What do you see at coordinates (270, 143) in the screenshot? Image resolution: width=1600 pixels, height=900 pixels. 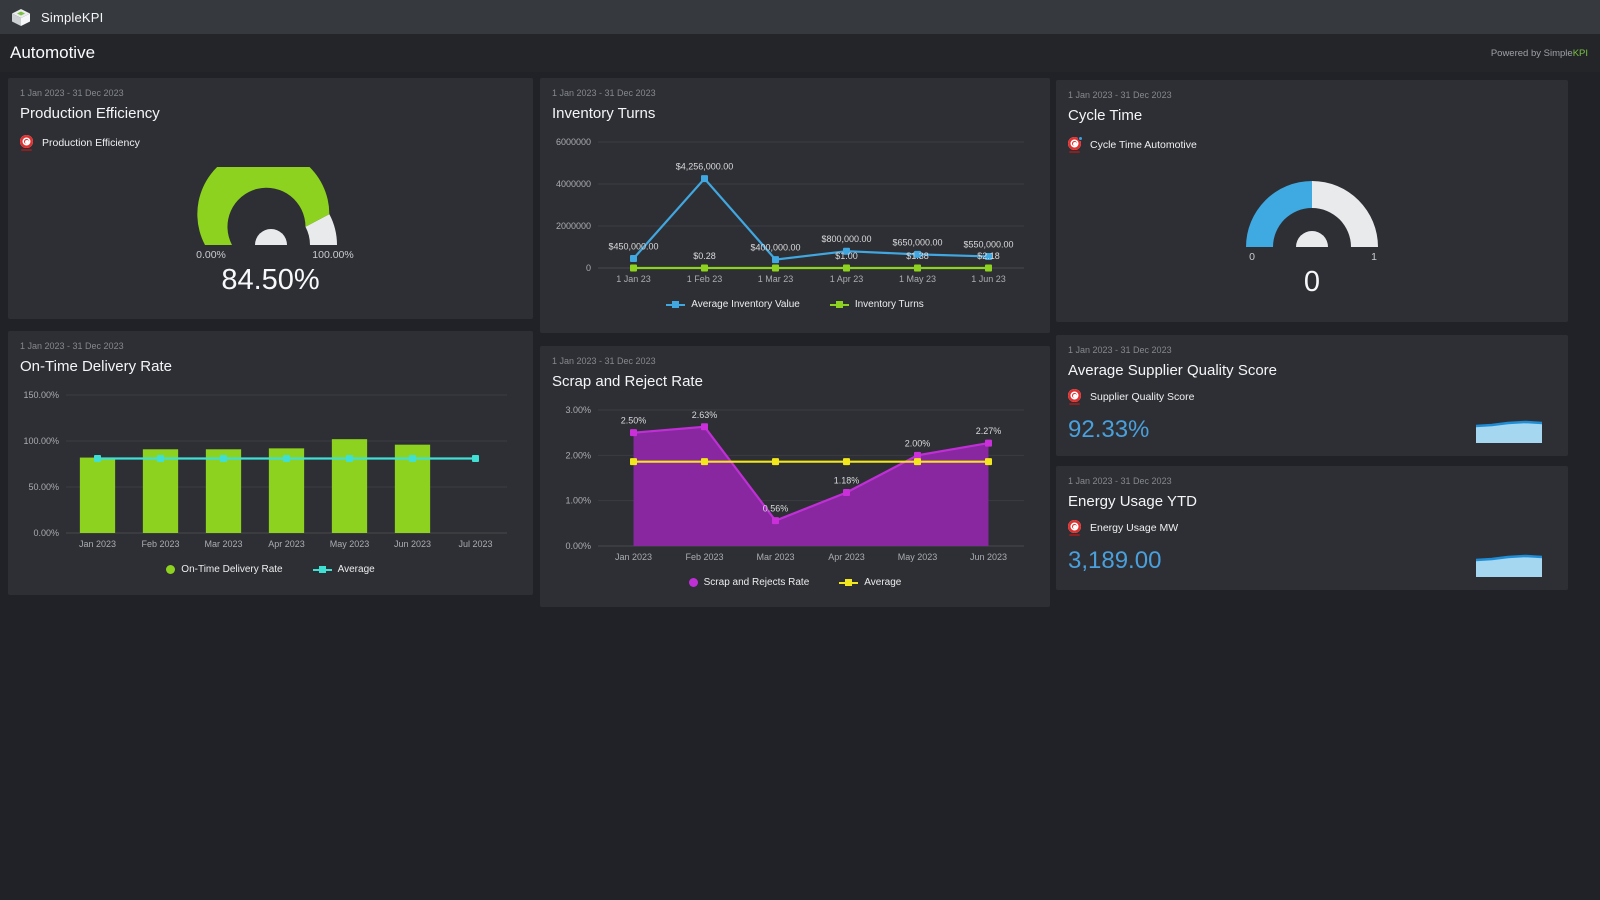 I see `kpi-row: Production Efficiency` at bounding box center [270, 143].